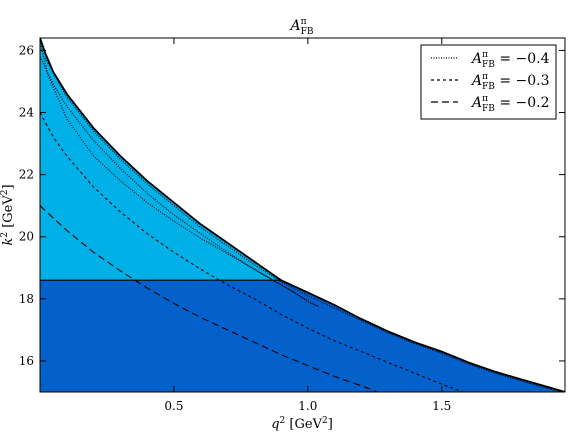 This screenshot has height=432, width=576. I want to click on x-tick-label: 1.5, so click(441, 406).